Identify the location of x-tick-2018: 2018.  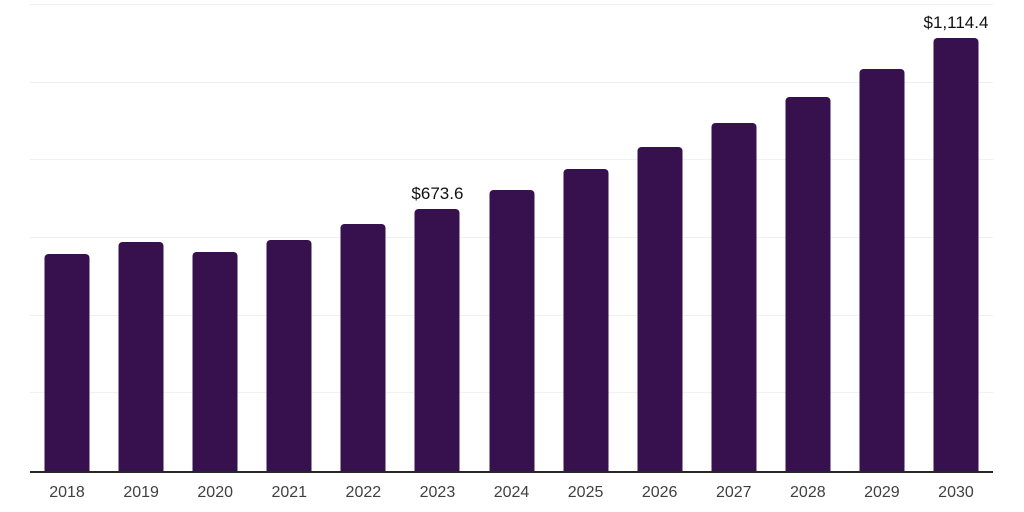
(67, 492).